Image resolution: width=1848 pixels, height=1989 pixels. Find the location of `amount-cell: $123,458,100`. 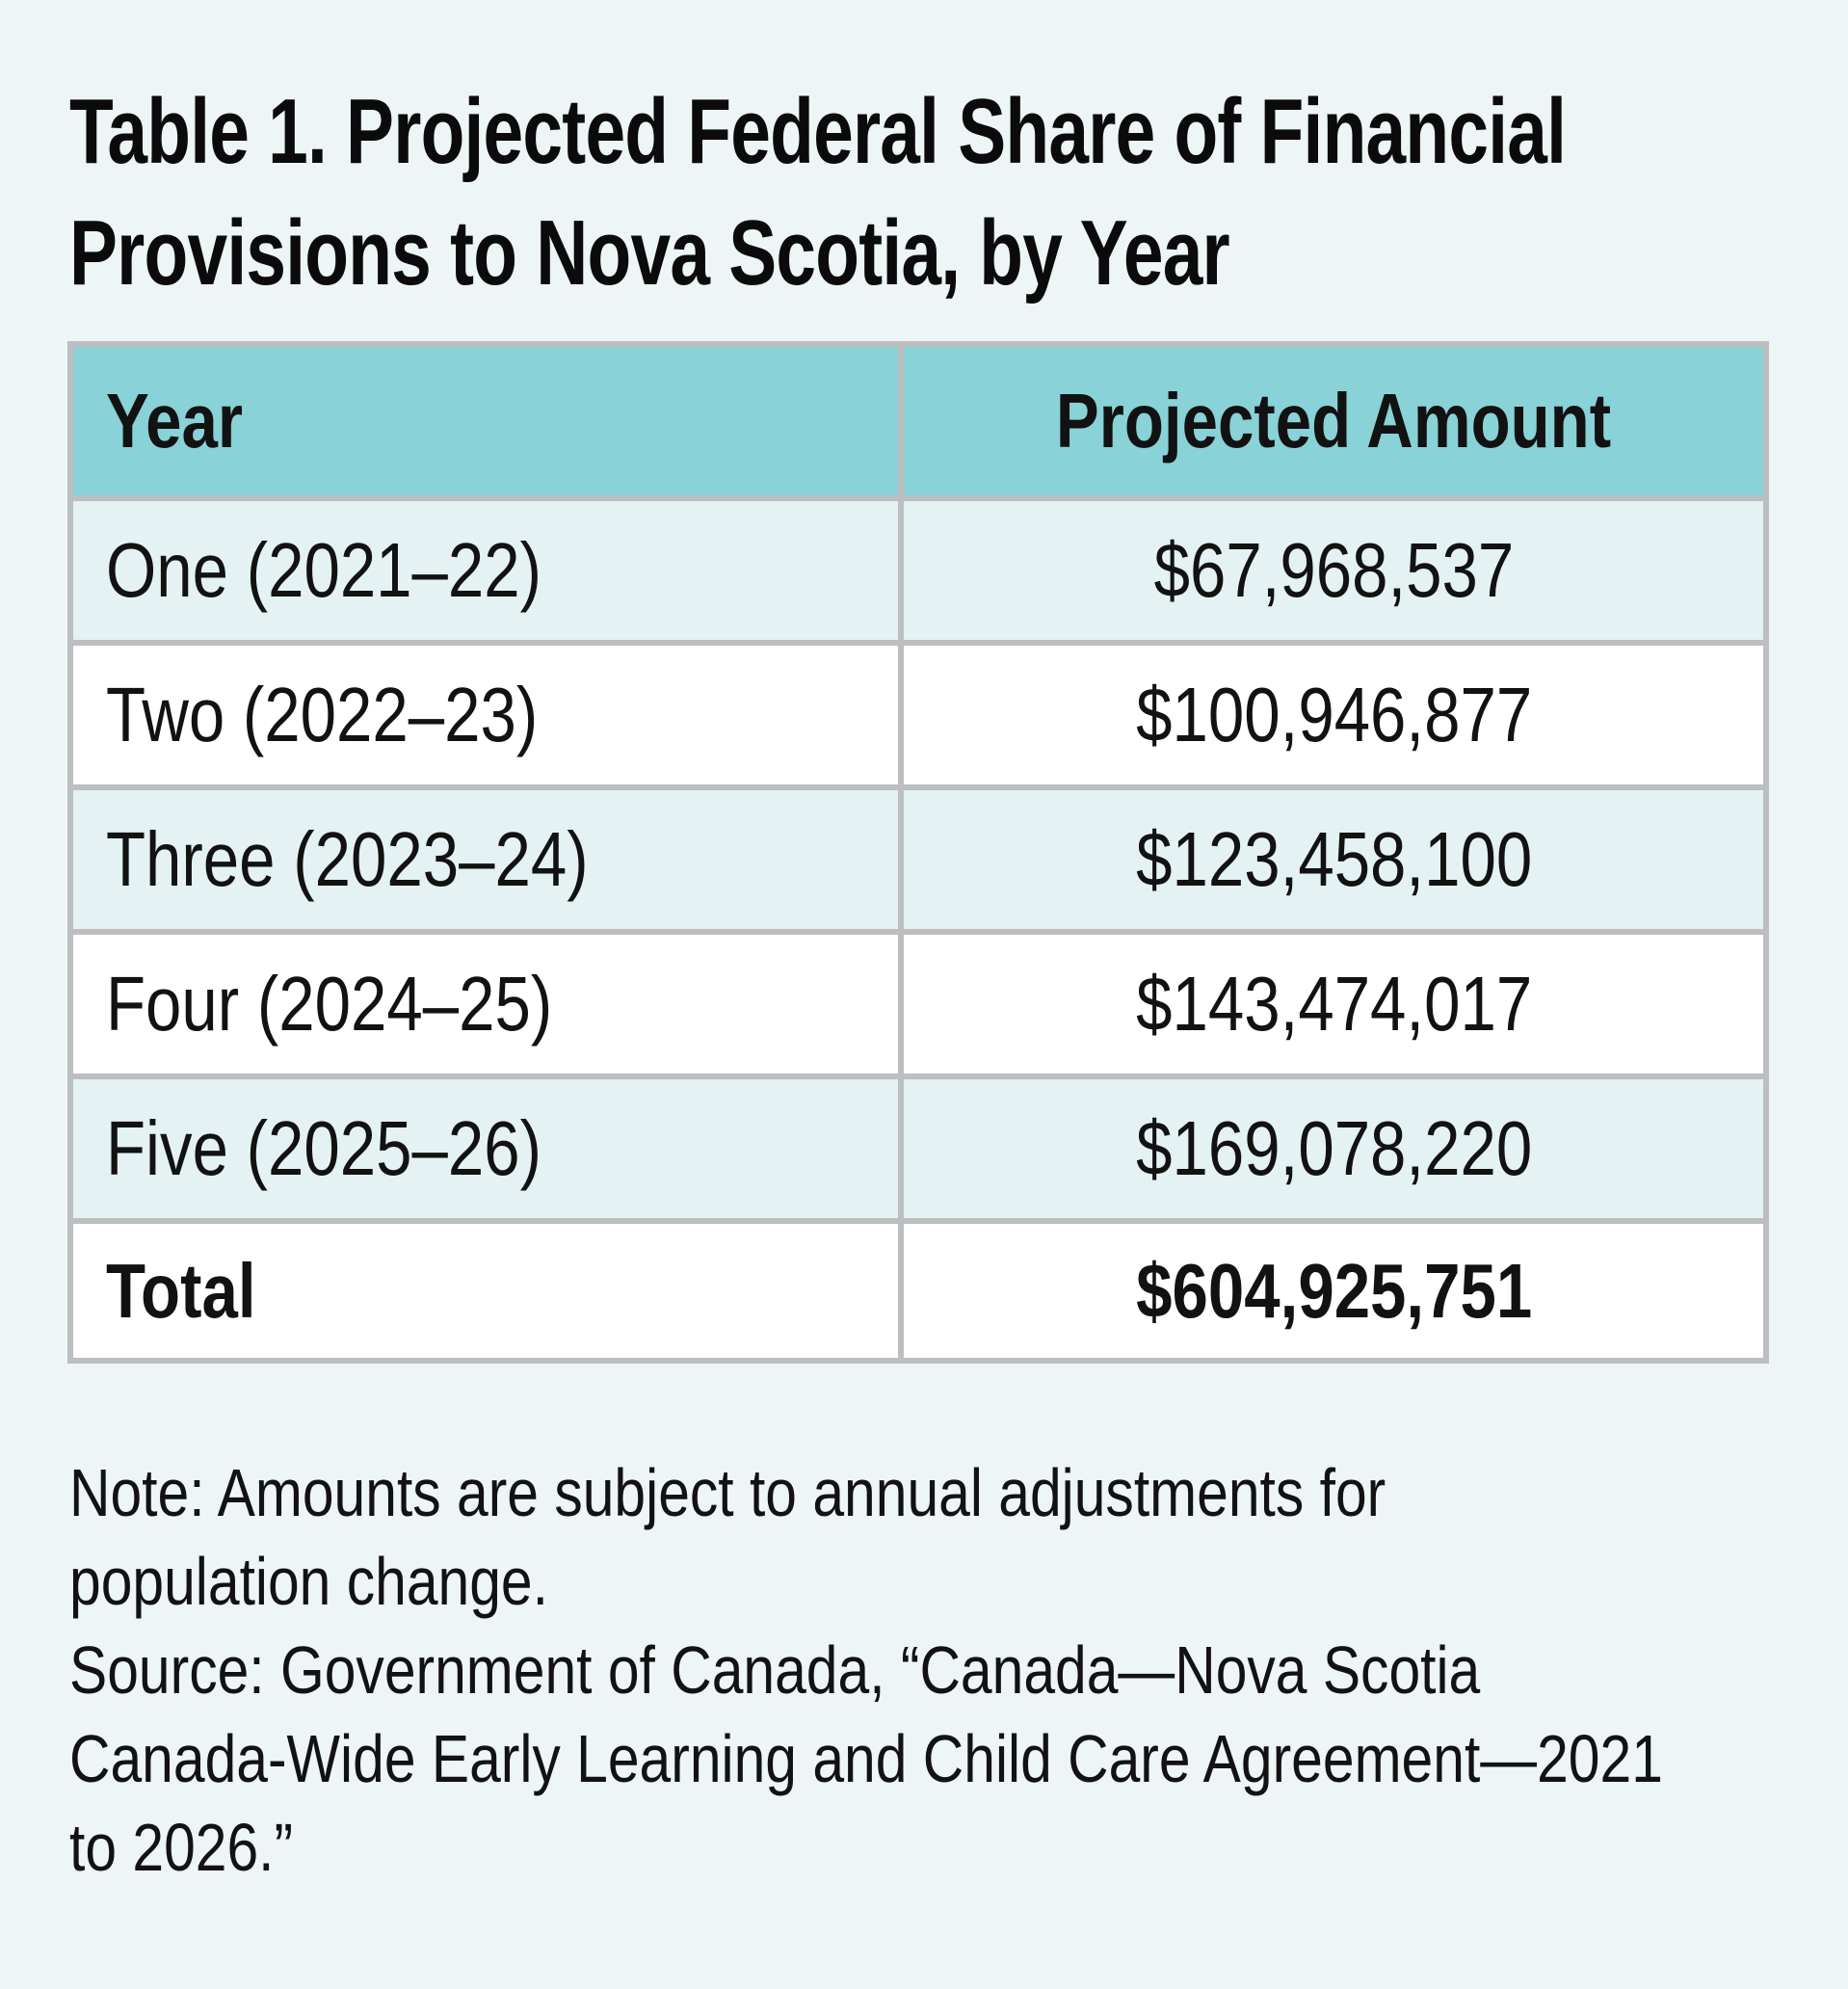

amount-cell: $123,458,100 is located at coordinates (1333, 860).